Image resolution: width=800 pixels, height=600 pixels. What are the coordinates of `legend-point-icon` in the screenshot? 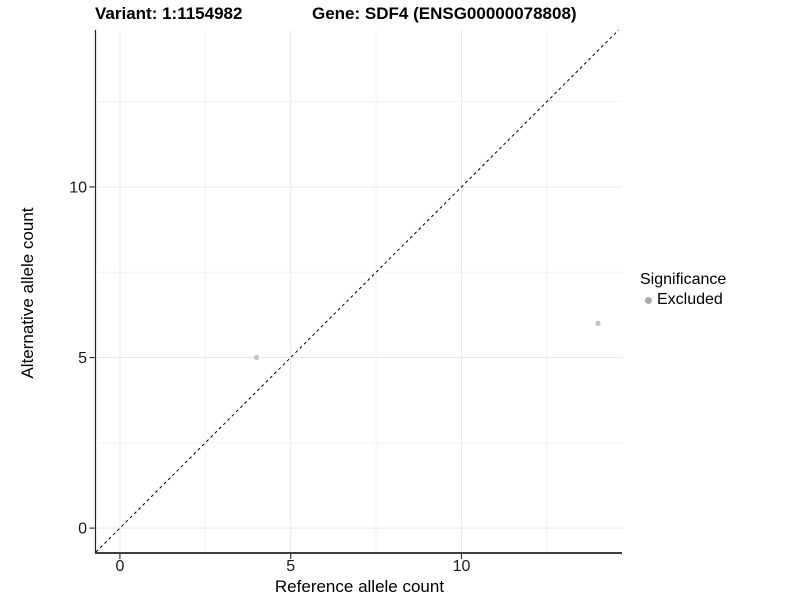 It's located at (648, 300).